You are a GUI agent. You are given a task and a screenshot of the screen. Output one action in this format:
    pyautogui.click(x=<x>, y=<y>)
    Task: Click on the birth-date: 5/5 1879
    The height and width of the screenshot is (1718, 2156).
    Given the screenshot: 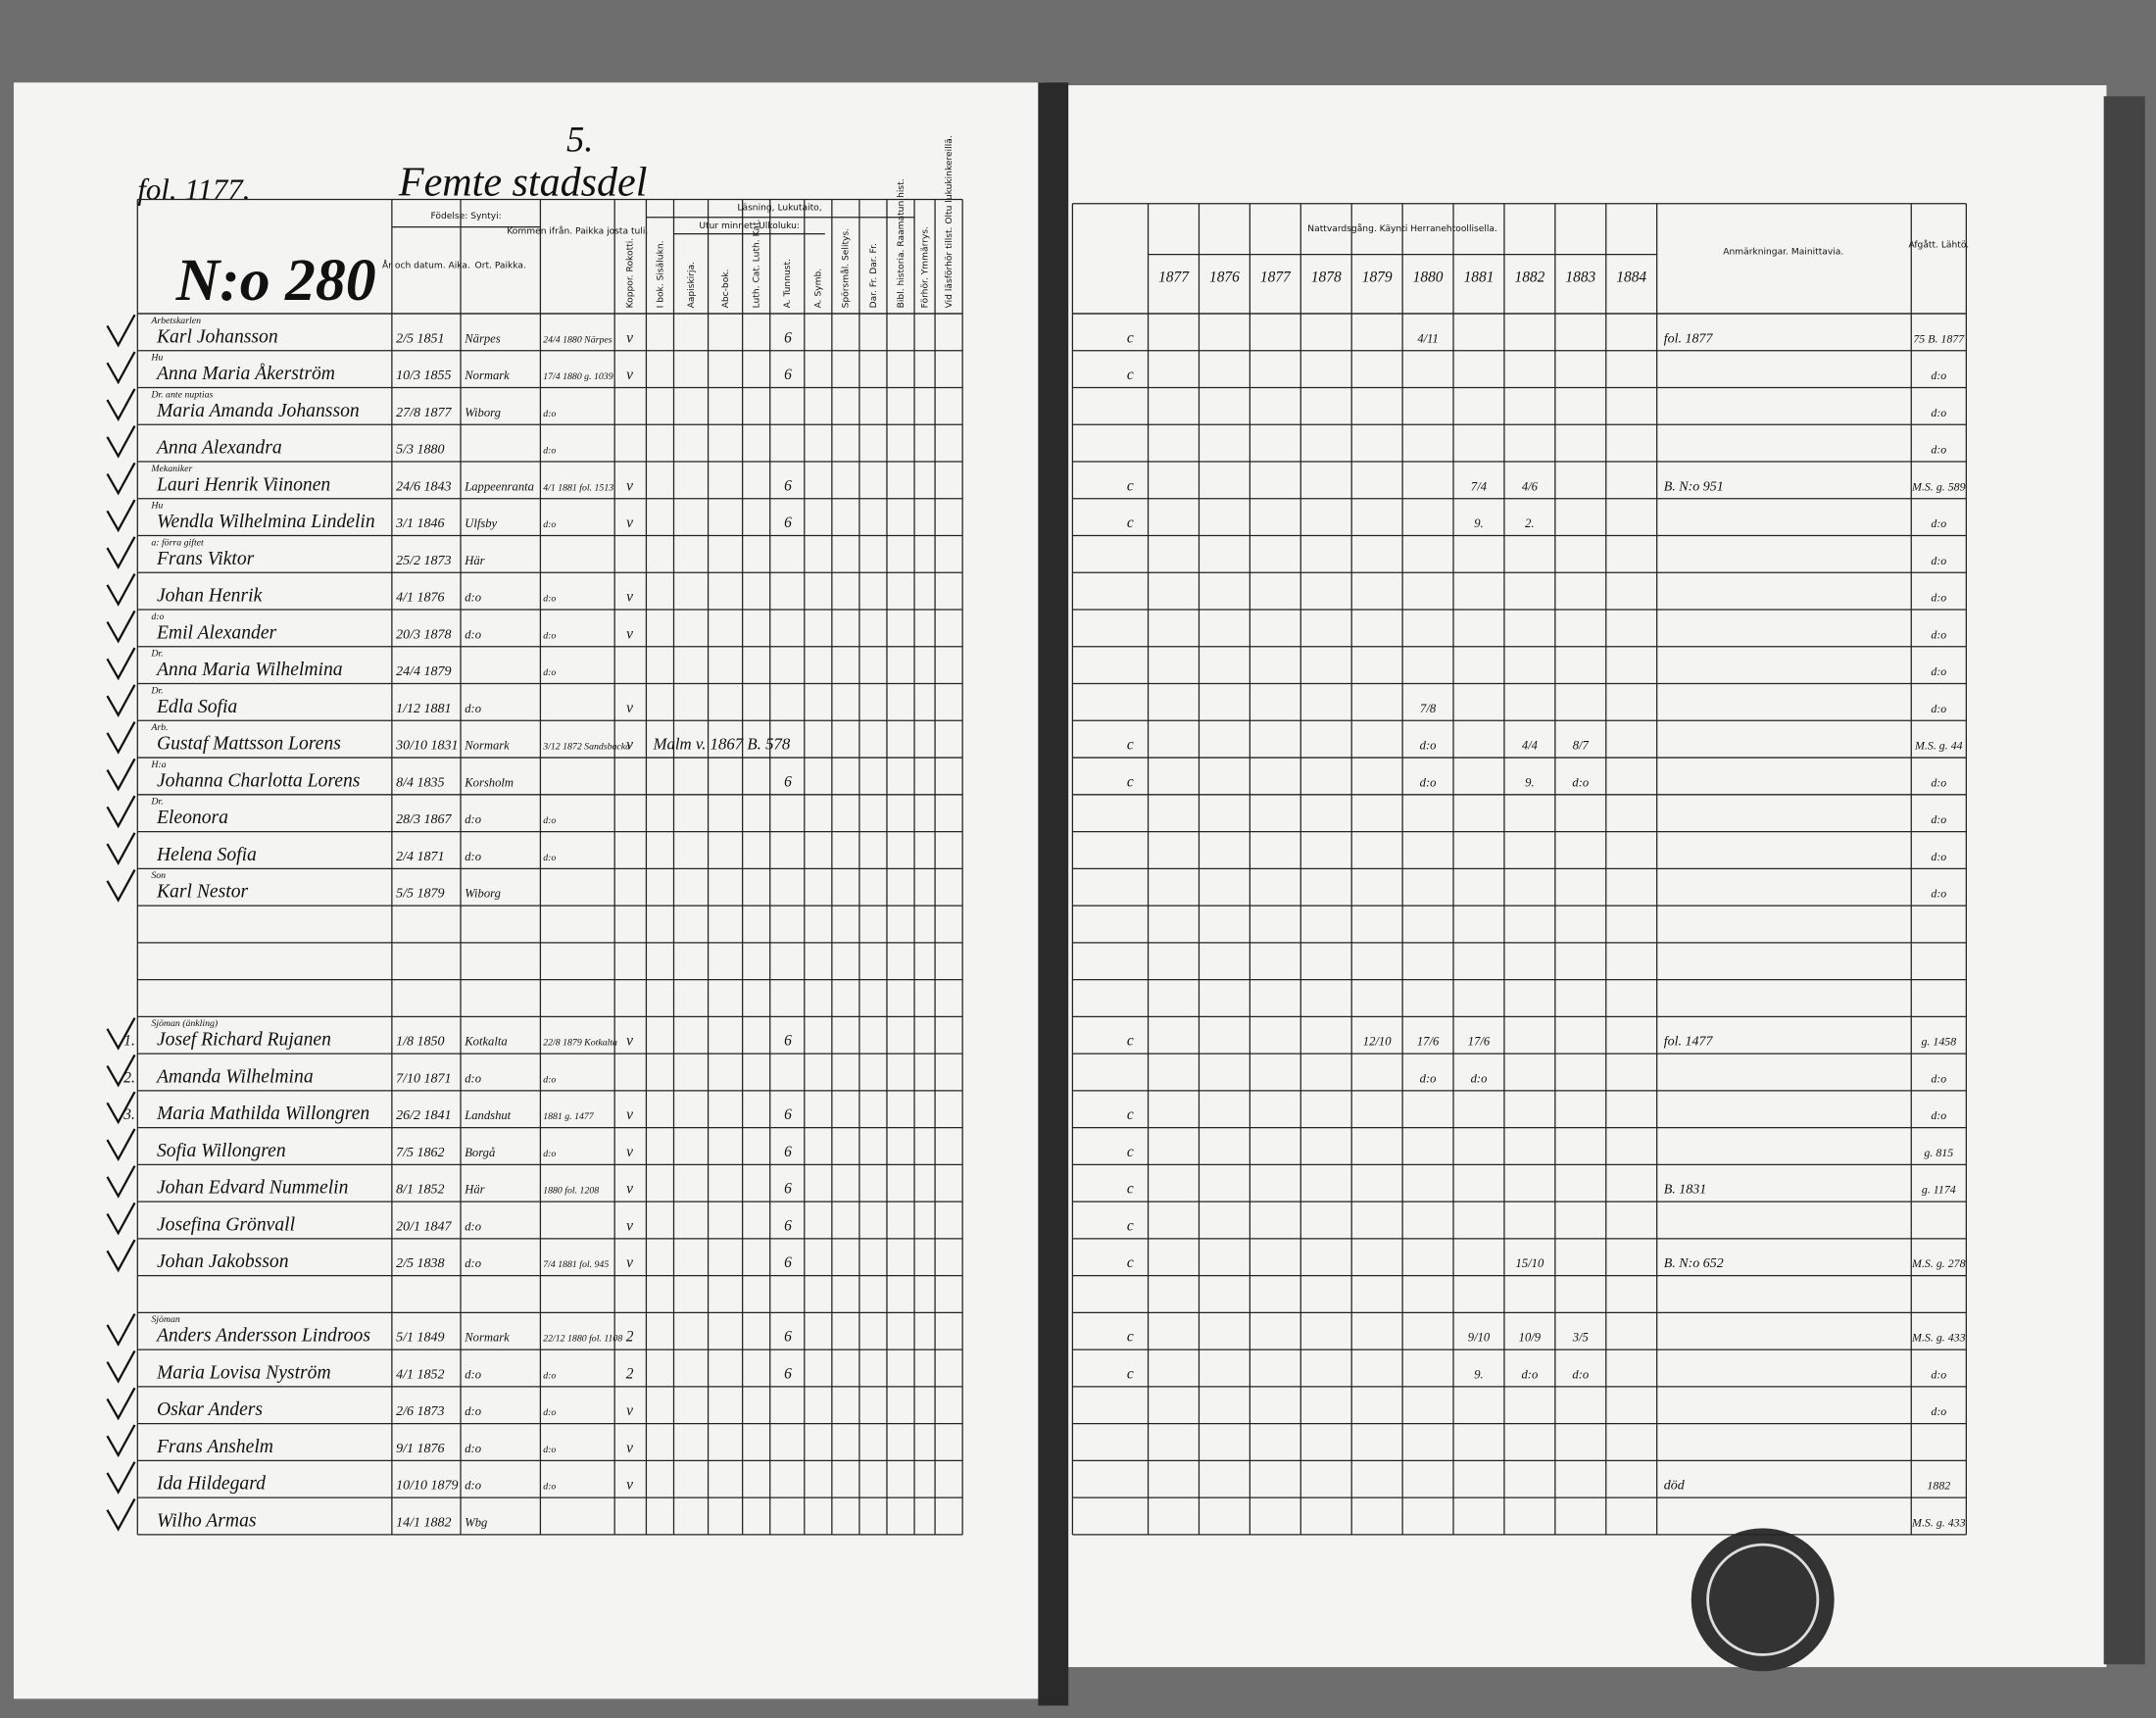 What is the action you would take?
    pyautogui.click(x=420, y=894)
    